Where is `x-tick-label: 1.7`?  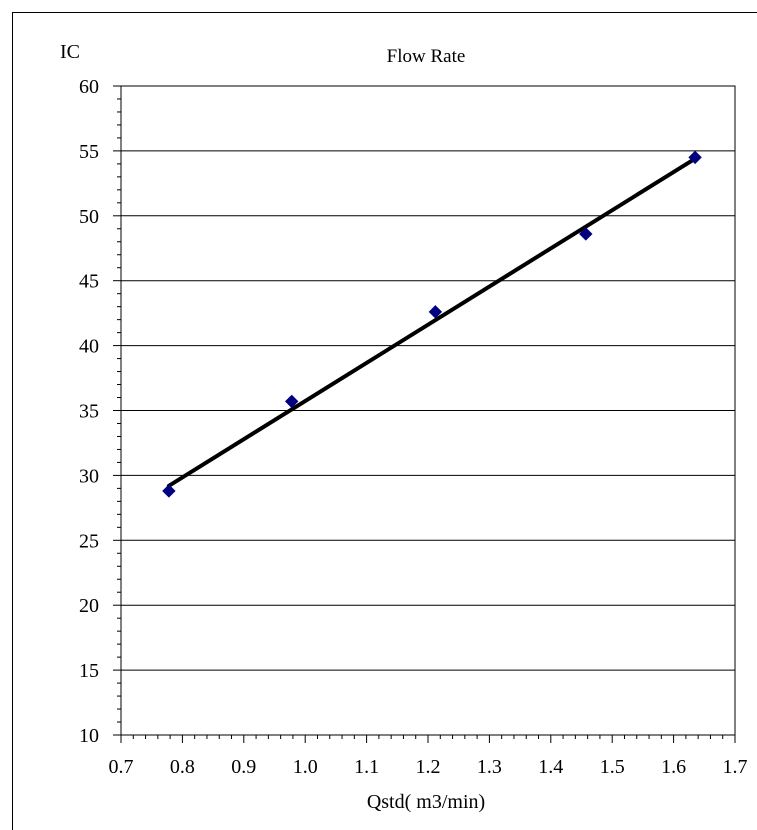
x-tick-label: 1.7 is located at coordinates (735, 767).